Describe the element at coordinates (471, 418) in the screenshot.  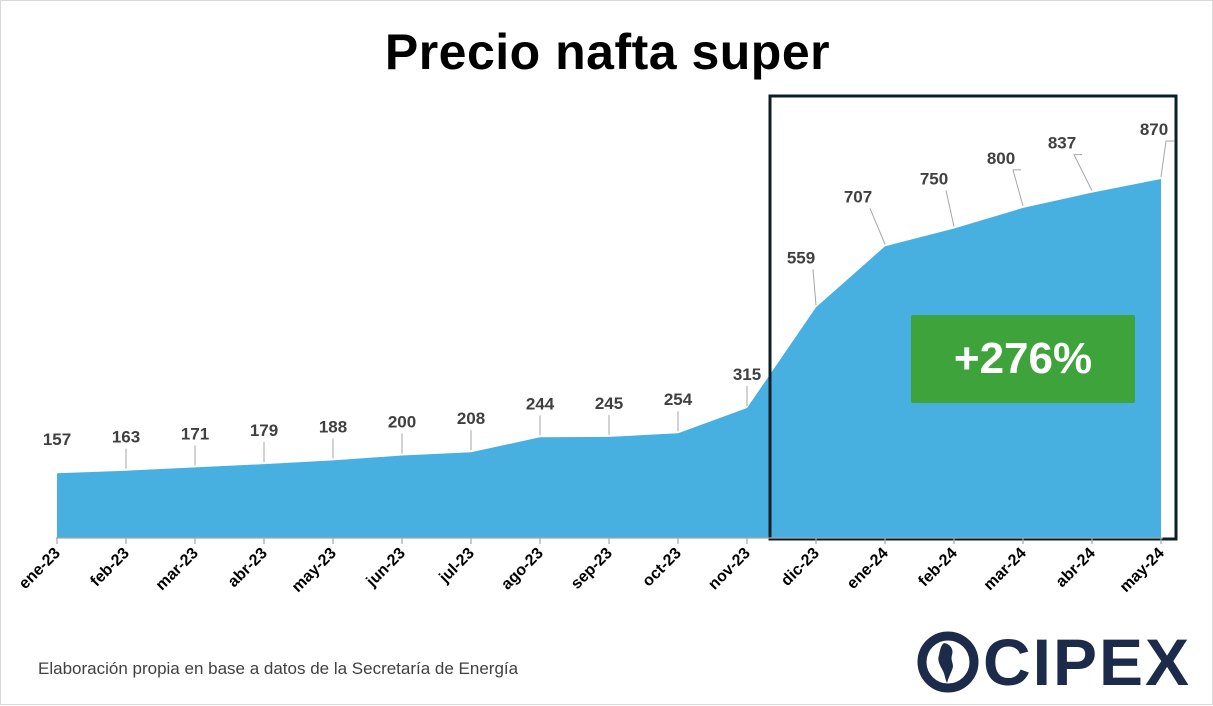
I see `value-label: 208` at that location.